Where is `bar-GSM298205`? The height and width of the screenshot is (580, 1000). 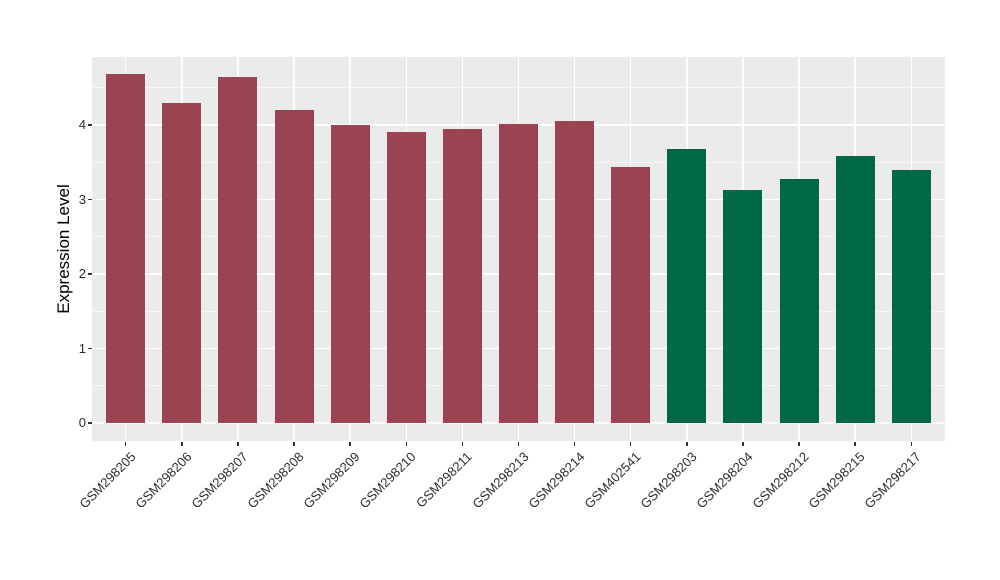
bar-GSM298205 is located at coordinates (126, 248).